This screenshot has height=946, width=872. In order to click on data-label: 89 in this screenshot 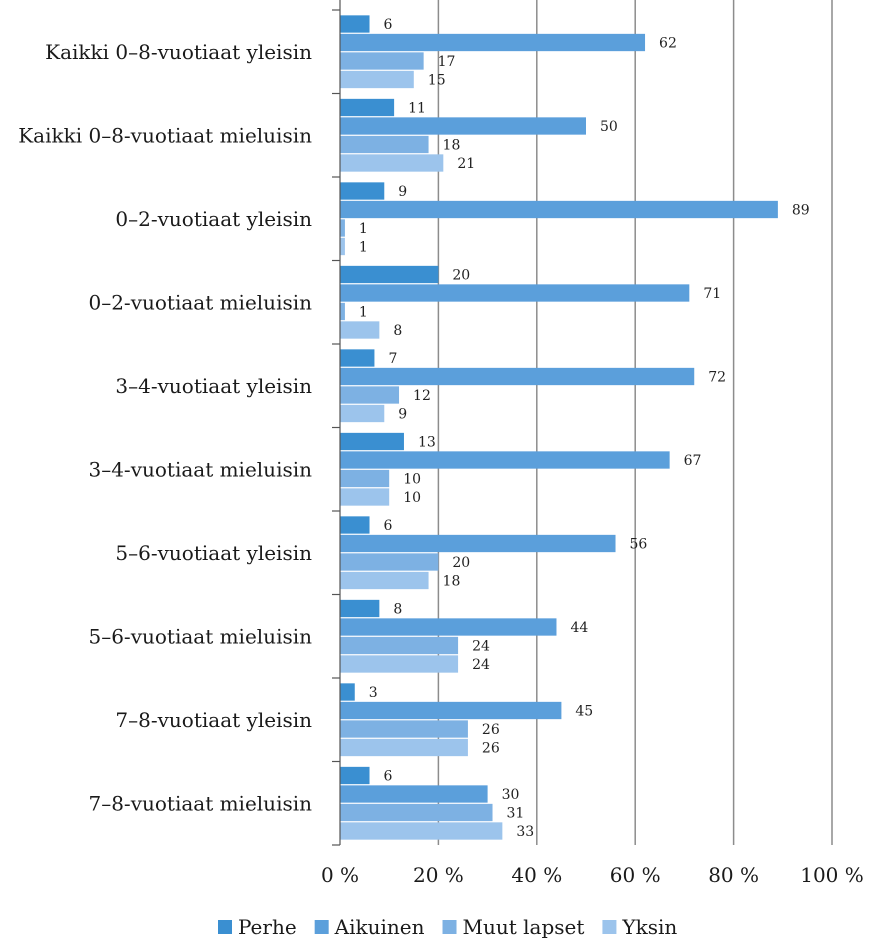, I will do `click(801, 211)`.